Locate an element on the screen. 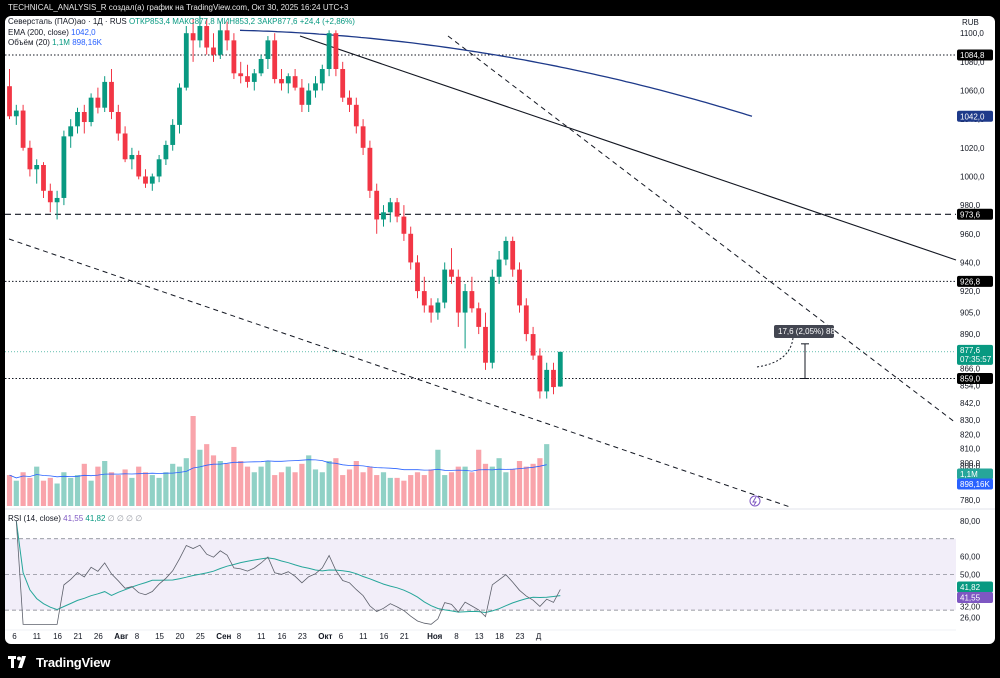 This screenshot has height=678, width=1000. price-tick-label: 810,0 is located at coordinates (970, 449).